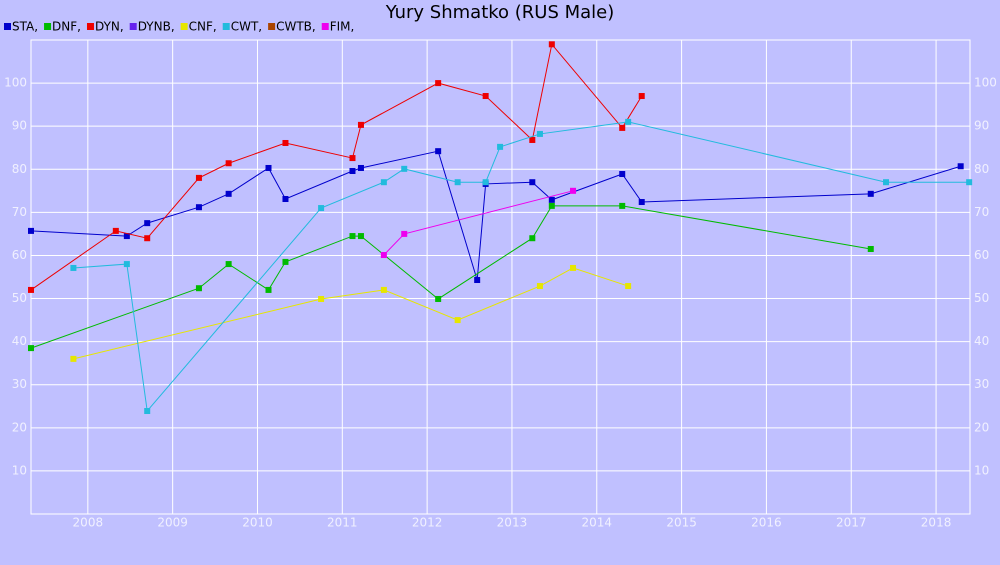 This screenshot has width=1000, height=565. What do you see at coordinates (981, 427) in the screenshot?
I see `y-tick-label-right: 20` at bounding box center [981, 427].